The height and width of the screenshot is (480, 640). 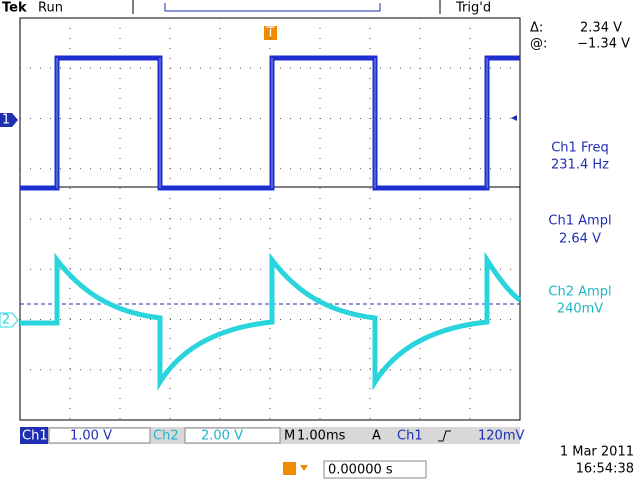 I want to click on time: 16:54:38, so click(x=605, y=469).